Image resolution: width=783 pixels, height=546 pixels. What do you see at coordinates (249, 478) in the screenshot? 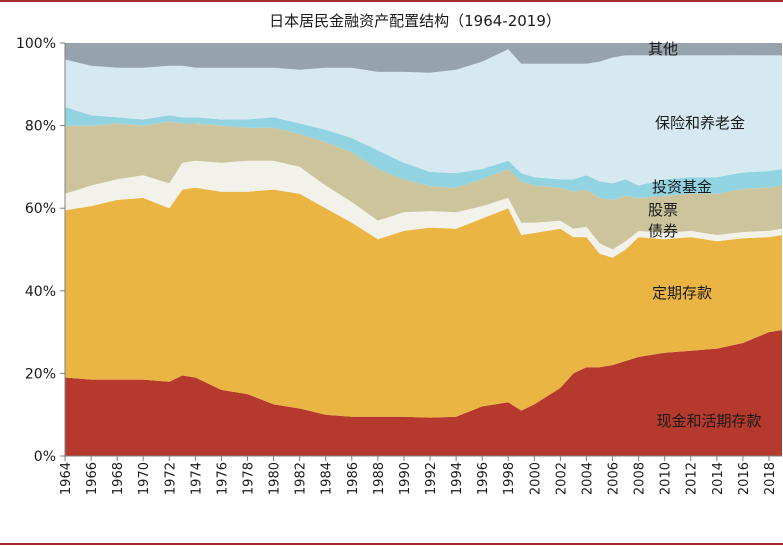
I see `x-tick-label: 1978` at bounding box center [249, 478].